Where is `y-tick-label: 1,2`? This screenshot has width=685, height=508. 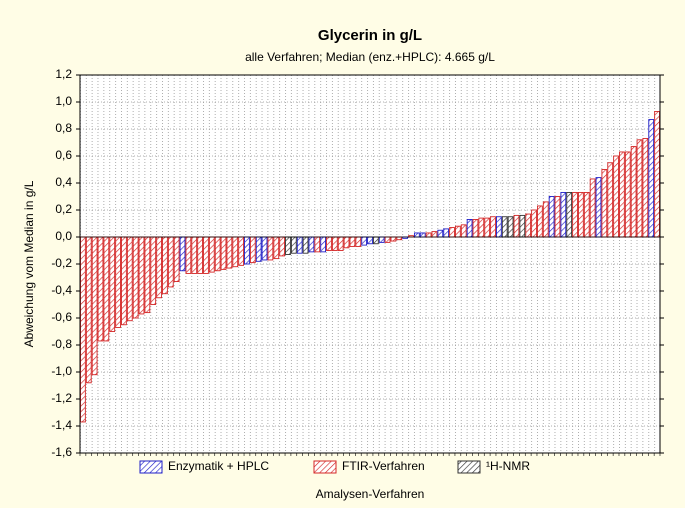 y-tick-label: 1,2 is located at coordinates (63, 74).